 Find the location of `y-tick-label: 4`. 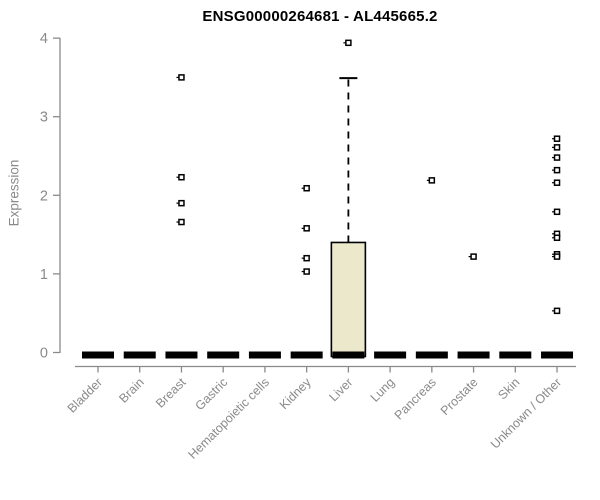

y-tick-label: 4 is located at coordinates (44, 39).